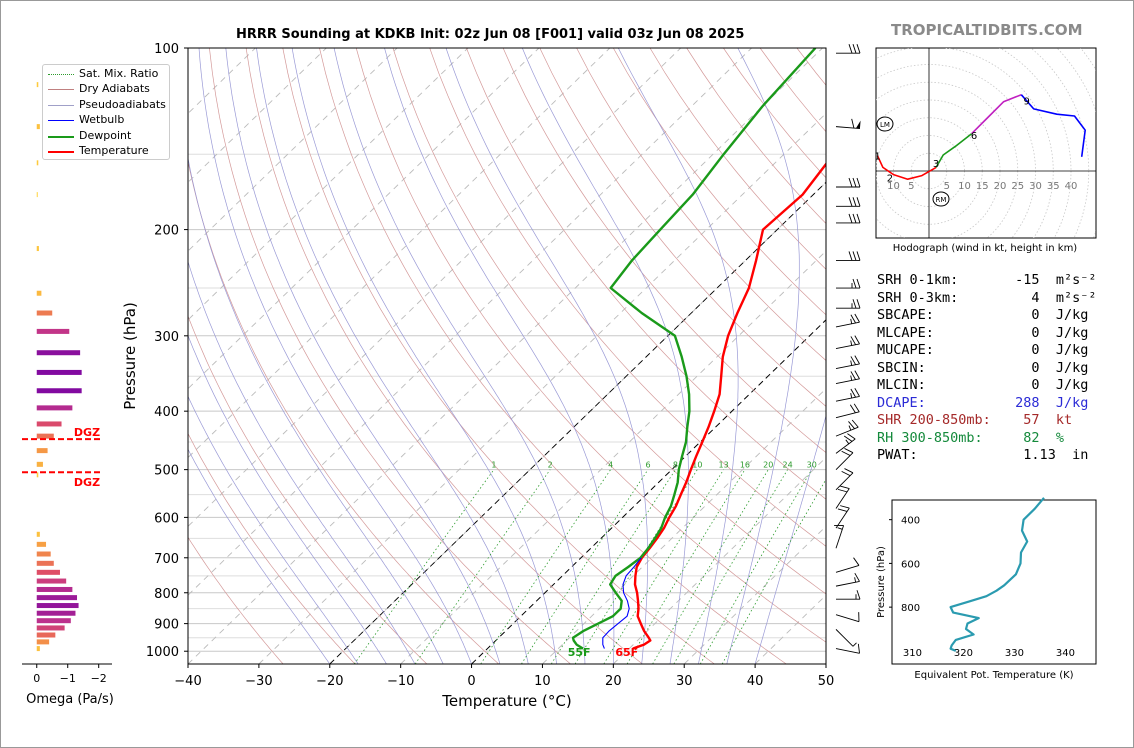 The height and width of the screenshot is (748, 1134). I want to click on mixing-ratio-label: 8, so click(675, 465).